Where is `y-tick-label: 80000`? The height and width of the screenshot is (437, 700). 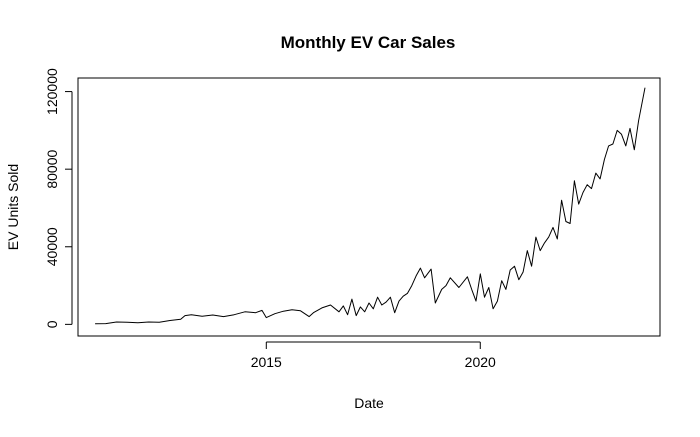
y-tick-label: 80000 is located at coordinates (52, 168).